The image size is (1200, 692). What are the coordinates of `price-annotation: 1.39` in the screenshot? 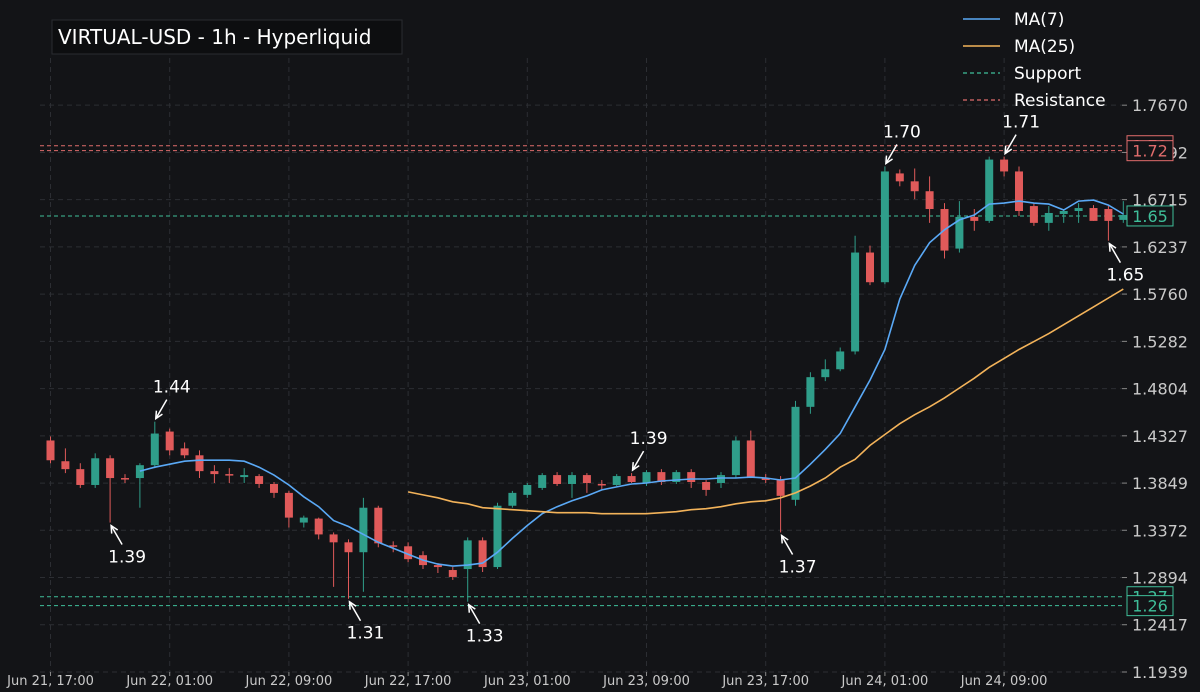 It's located at (127, 546).